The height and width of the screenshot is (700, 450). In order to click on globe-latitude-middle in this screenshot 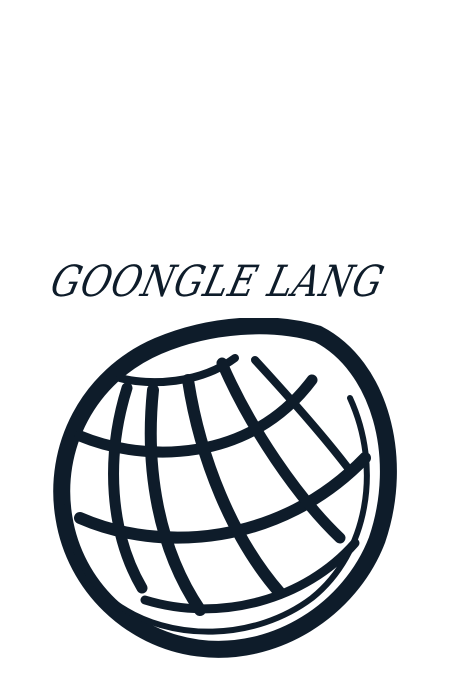, I will do `click(222, 498)`.